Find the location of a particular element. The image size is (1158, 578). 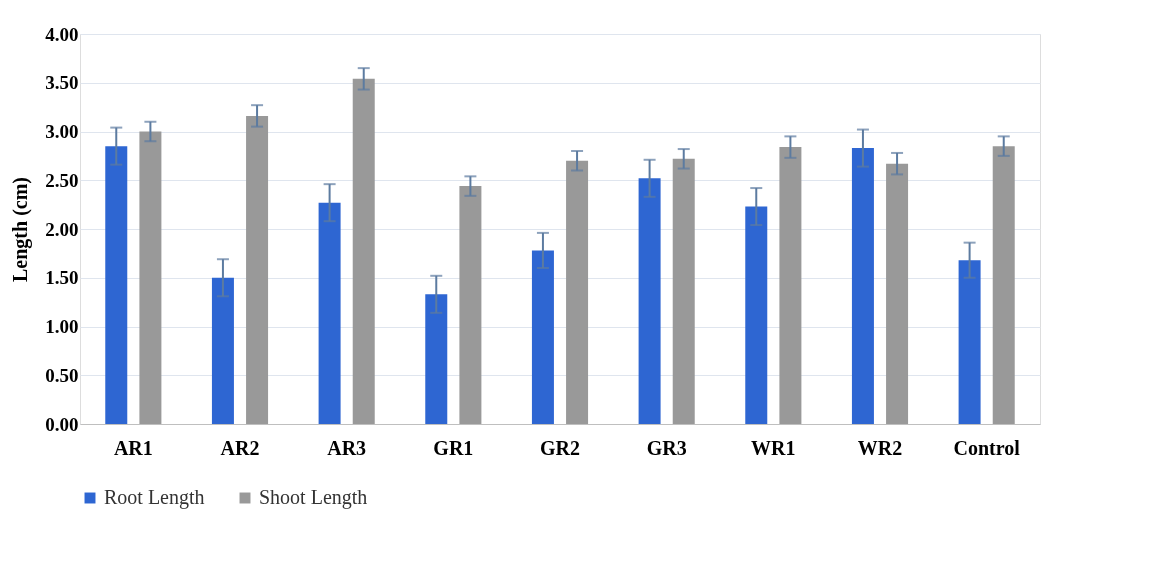

y-tick-label: 3.00 is located at coordinates (62, 131).